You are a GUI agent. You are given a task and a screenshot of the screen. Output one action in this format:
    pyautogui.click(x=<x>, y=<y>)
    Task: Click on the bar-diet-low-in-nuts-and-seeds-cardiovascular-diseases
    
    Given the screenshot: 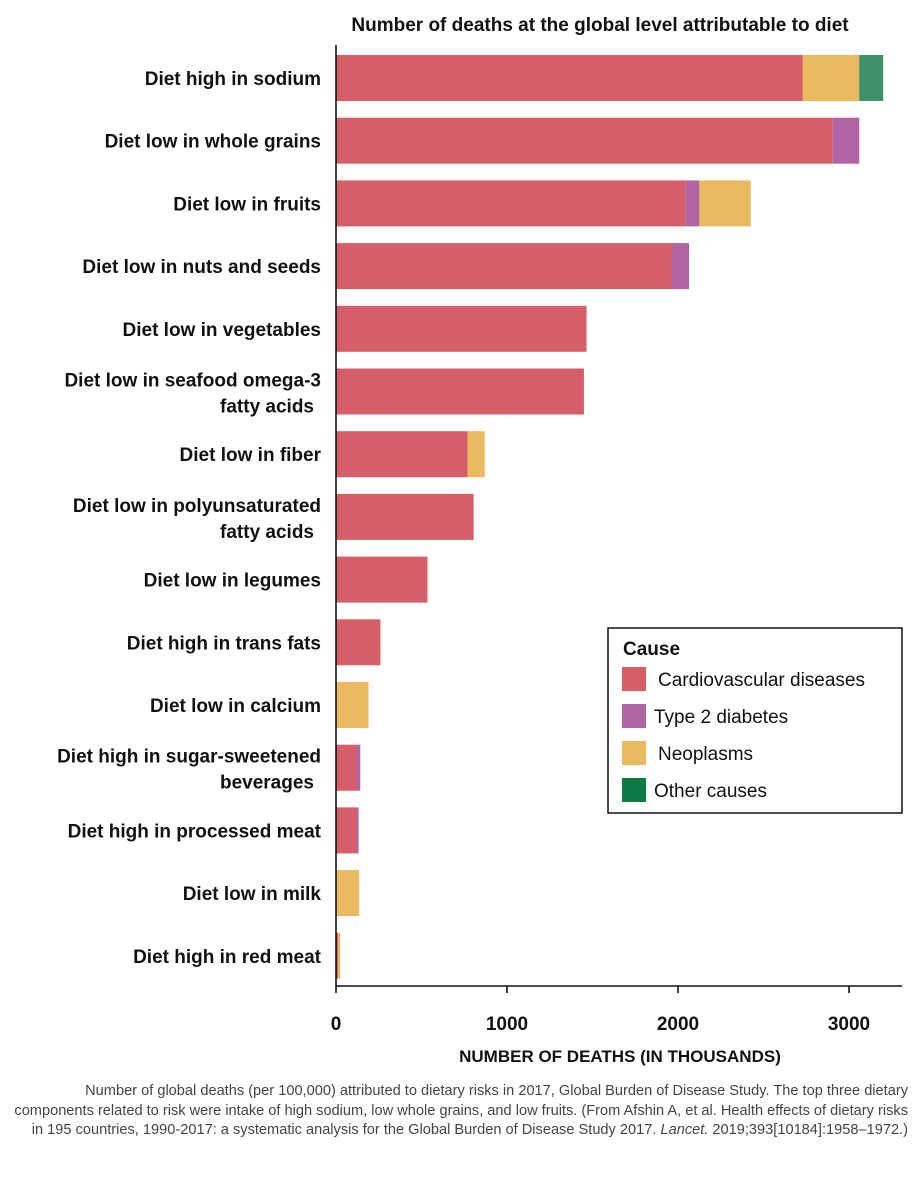 What is the action you would take?
    pyautogui.click(x=504, y=266)
    